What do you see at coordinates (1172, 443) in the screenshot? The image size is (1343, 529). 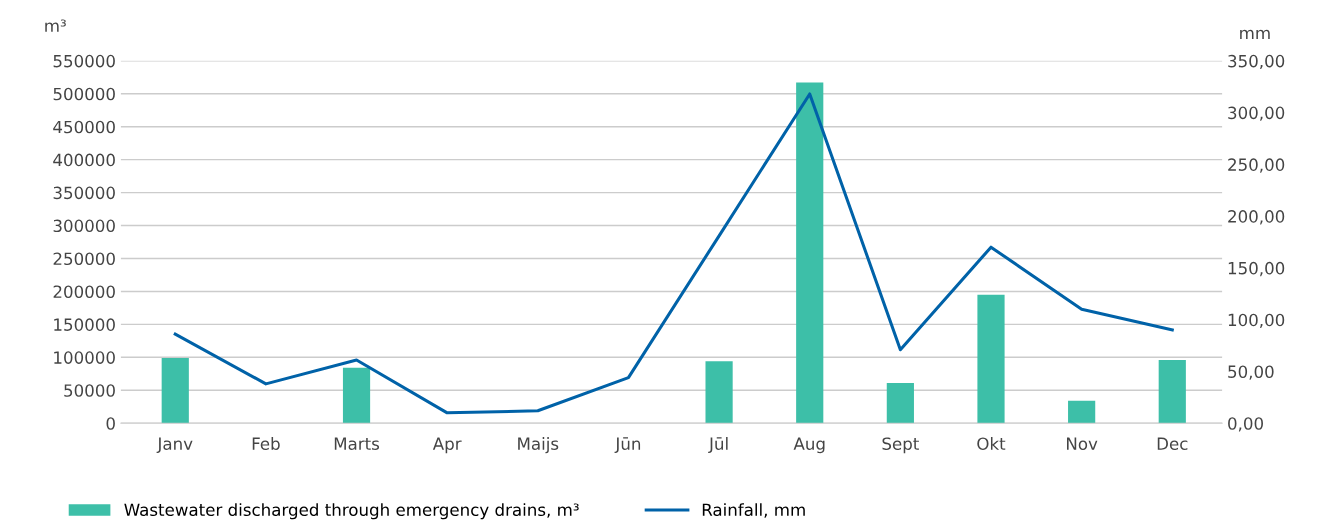 I see `x-tick-label: Dec` at bounding box center [1172, 443].